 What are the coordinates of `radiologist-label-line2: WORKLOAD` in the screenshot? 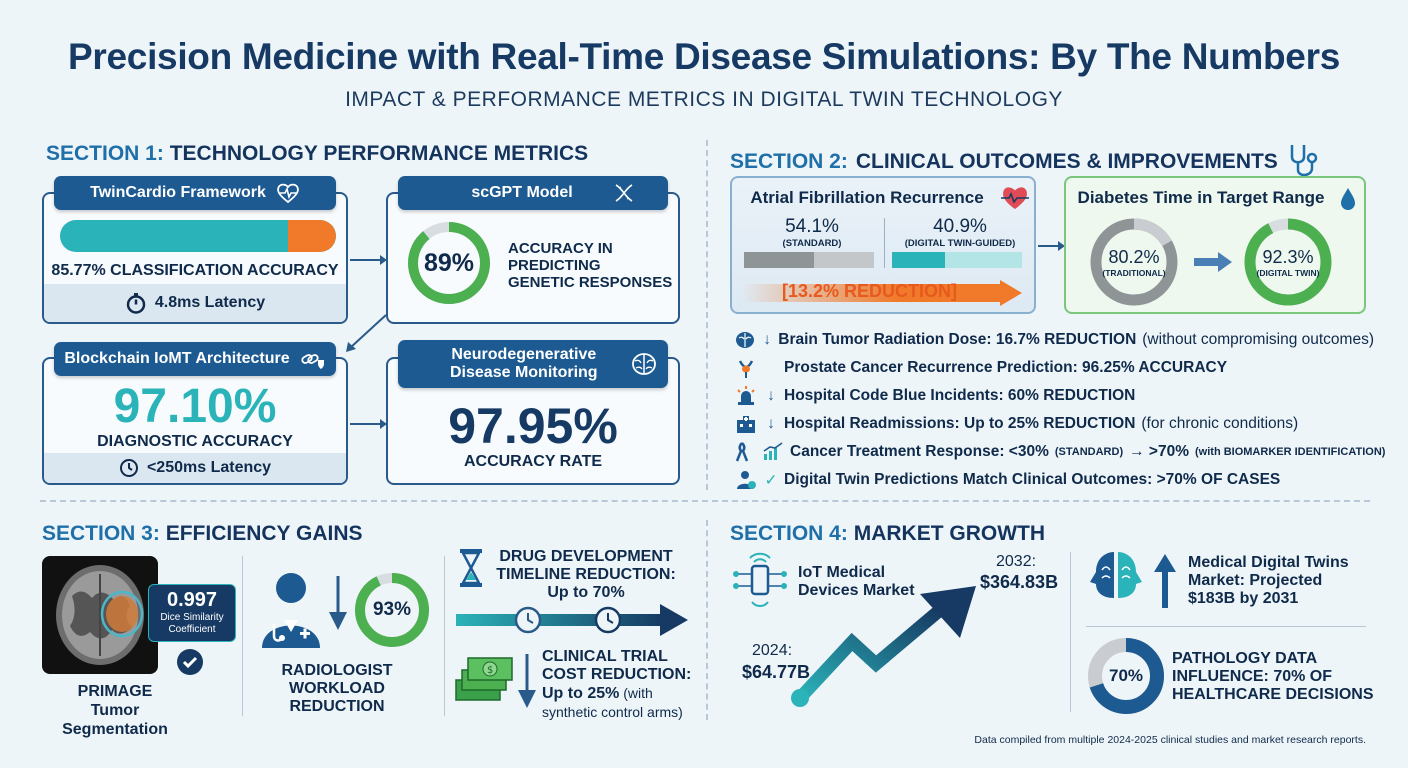 It's located at (337, 688).